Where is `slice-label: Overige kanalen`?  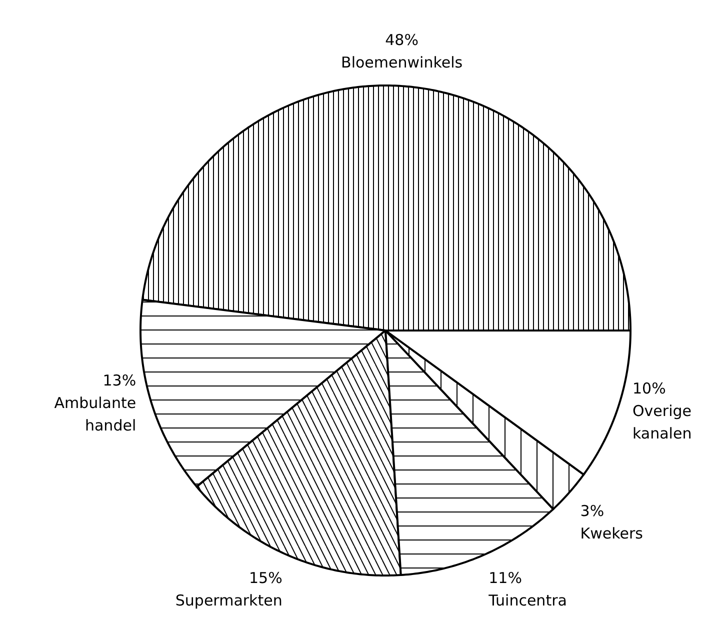 slice-label: Overige kanalen is located at coordinates (662, 422).